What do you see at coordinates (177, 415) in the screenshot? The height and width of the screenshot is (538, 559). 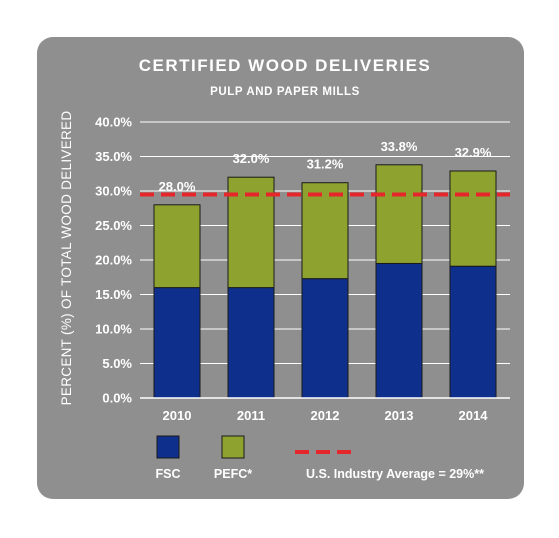 I see `x-tick-label-2010: 2010` at bounding box center [177, 415].